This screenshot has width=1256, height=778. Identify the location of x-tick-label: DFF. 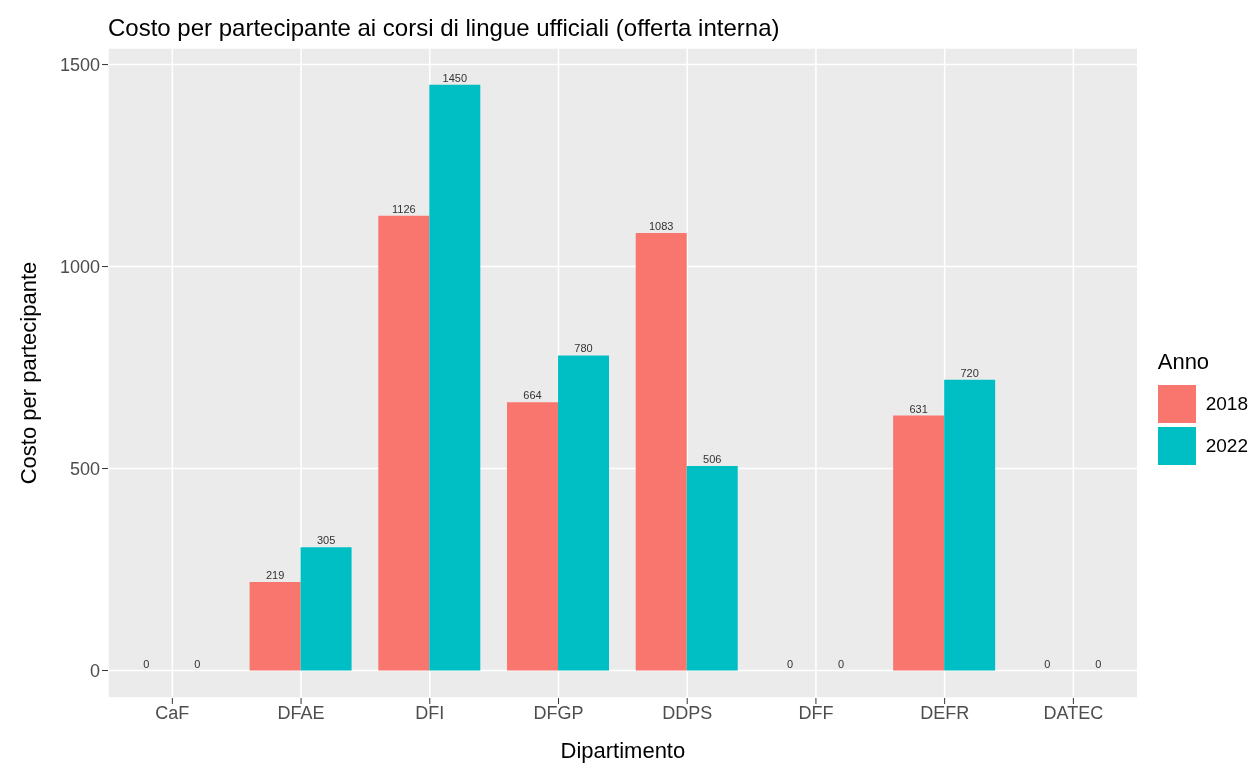
(816, 712).